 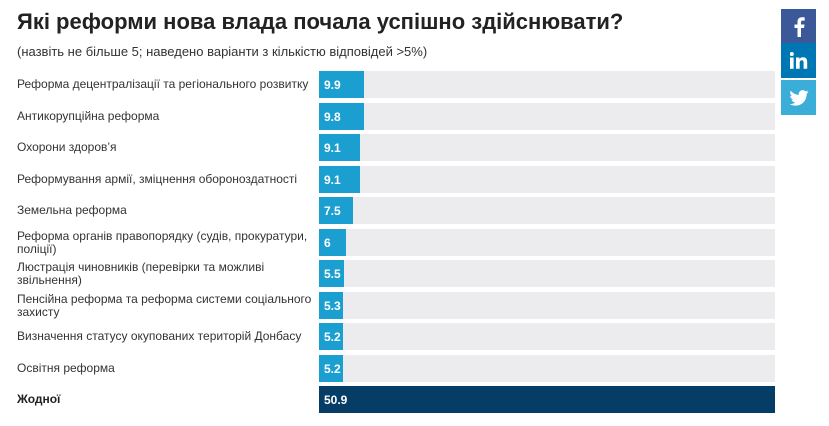 I want to click on facebook-icon, so click(x=799, y=26).